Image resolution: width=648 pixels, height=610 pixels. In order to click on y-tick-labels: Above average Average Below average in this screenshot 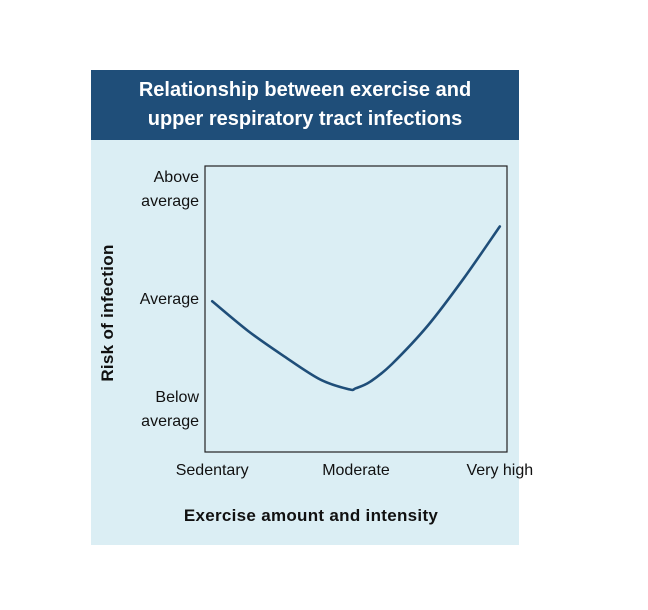, I will do `click(170, 299)`.